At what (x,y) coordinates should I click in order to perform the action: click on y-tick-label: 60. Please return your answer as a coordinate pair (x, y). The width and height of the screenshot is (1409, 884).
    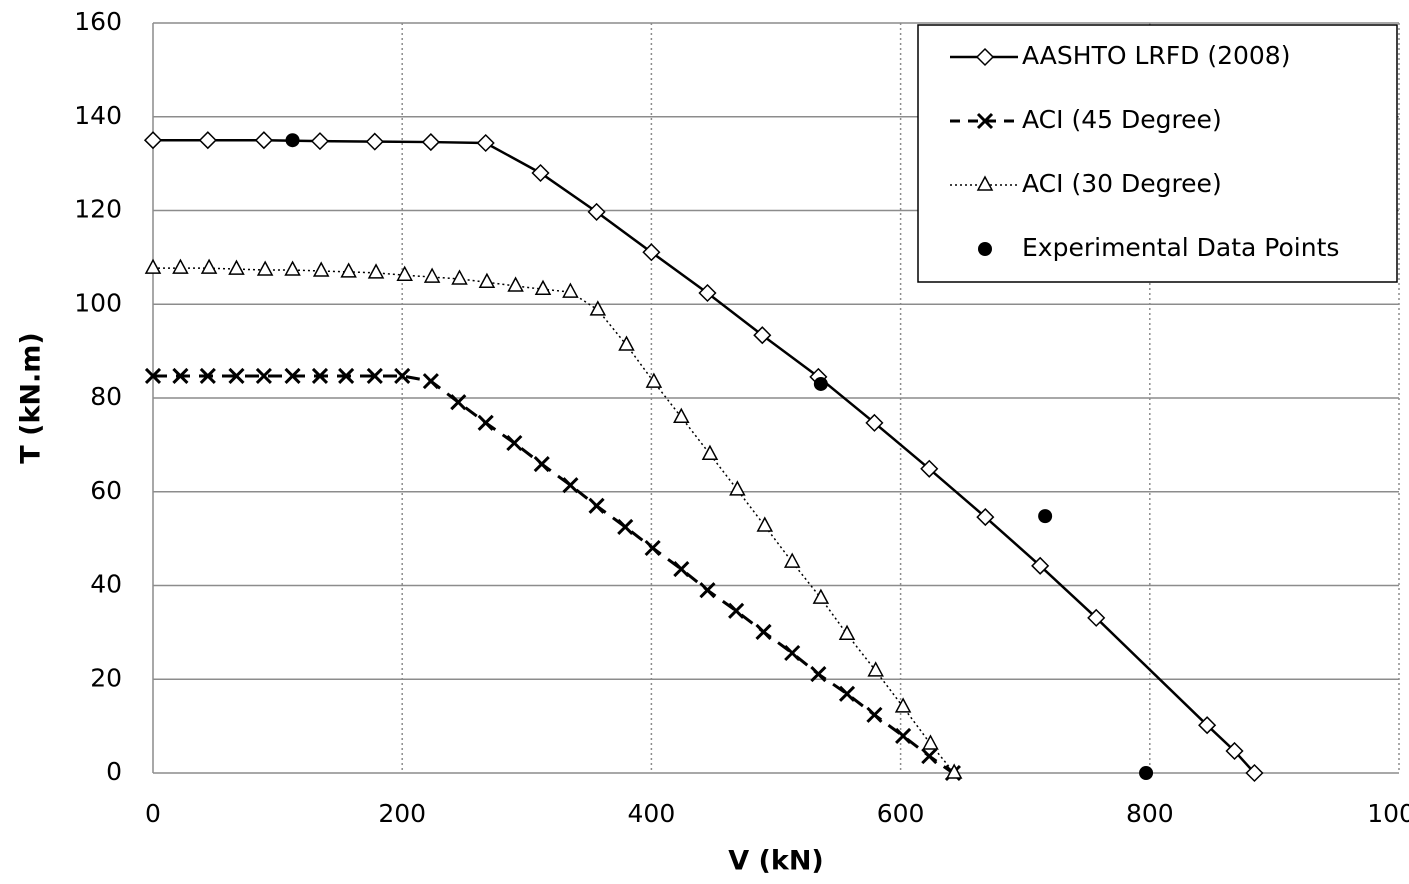
    Looking at the image, I should click on (106, 490).